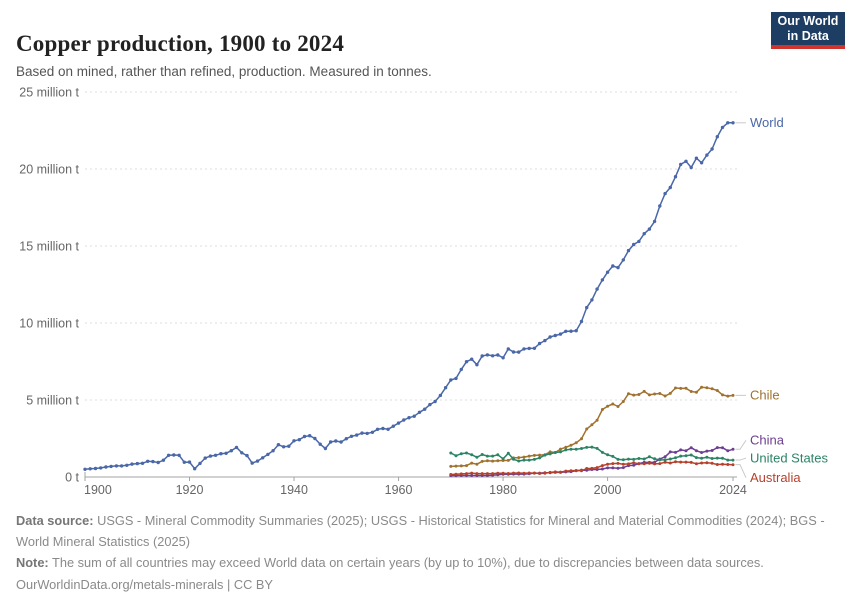 This screenshot has height=600, width=850. I want to click on x-tick-label: 2024, so click(733, 490).